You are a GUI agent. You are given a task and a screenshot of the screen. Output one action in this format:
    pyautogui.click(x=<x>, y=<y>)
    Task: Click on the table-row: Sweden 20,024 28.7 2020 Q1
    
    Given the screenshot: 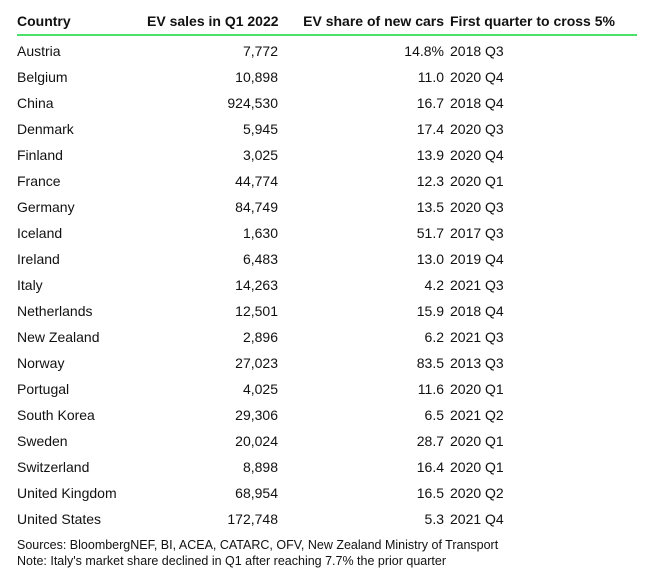 What is the action you would take?
    pyautogui.click(x=327, y=441)
    